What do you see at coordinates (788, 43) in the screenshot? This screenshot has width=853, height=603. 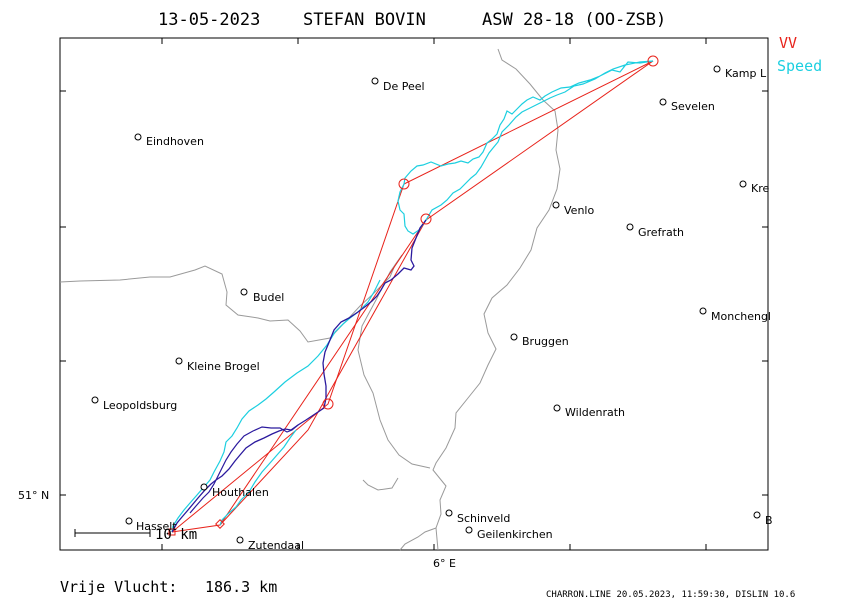 I see `legend-vv: VV` at bounding box center [788, 43].